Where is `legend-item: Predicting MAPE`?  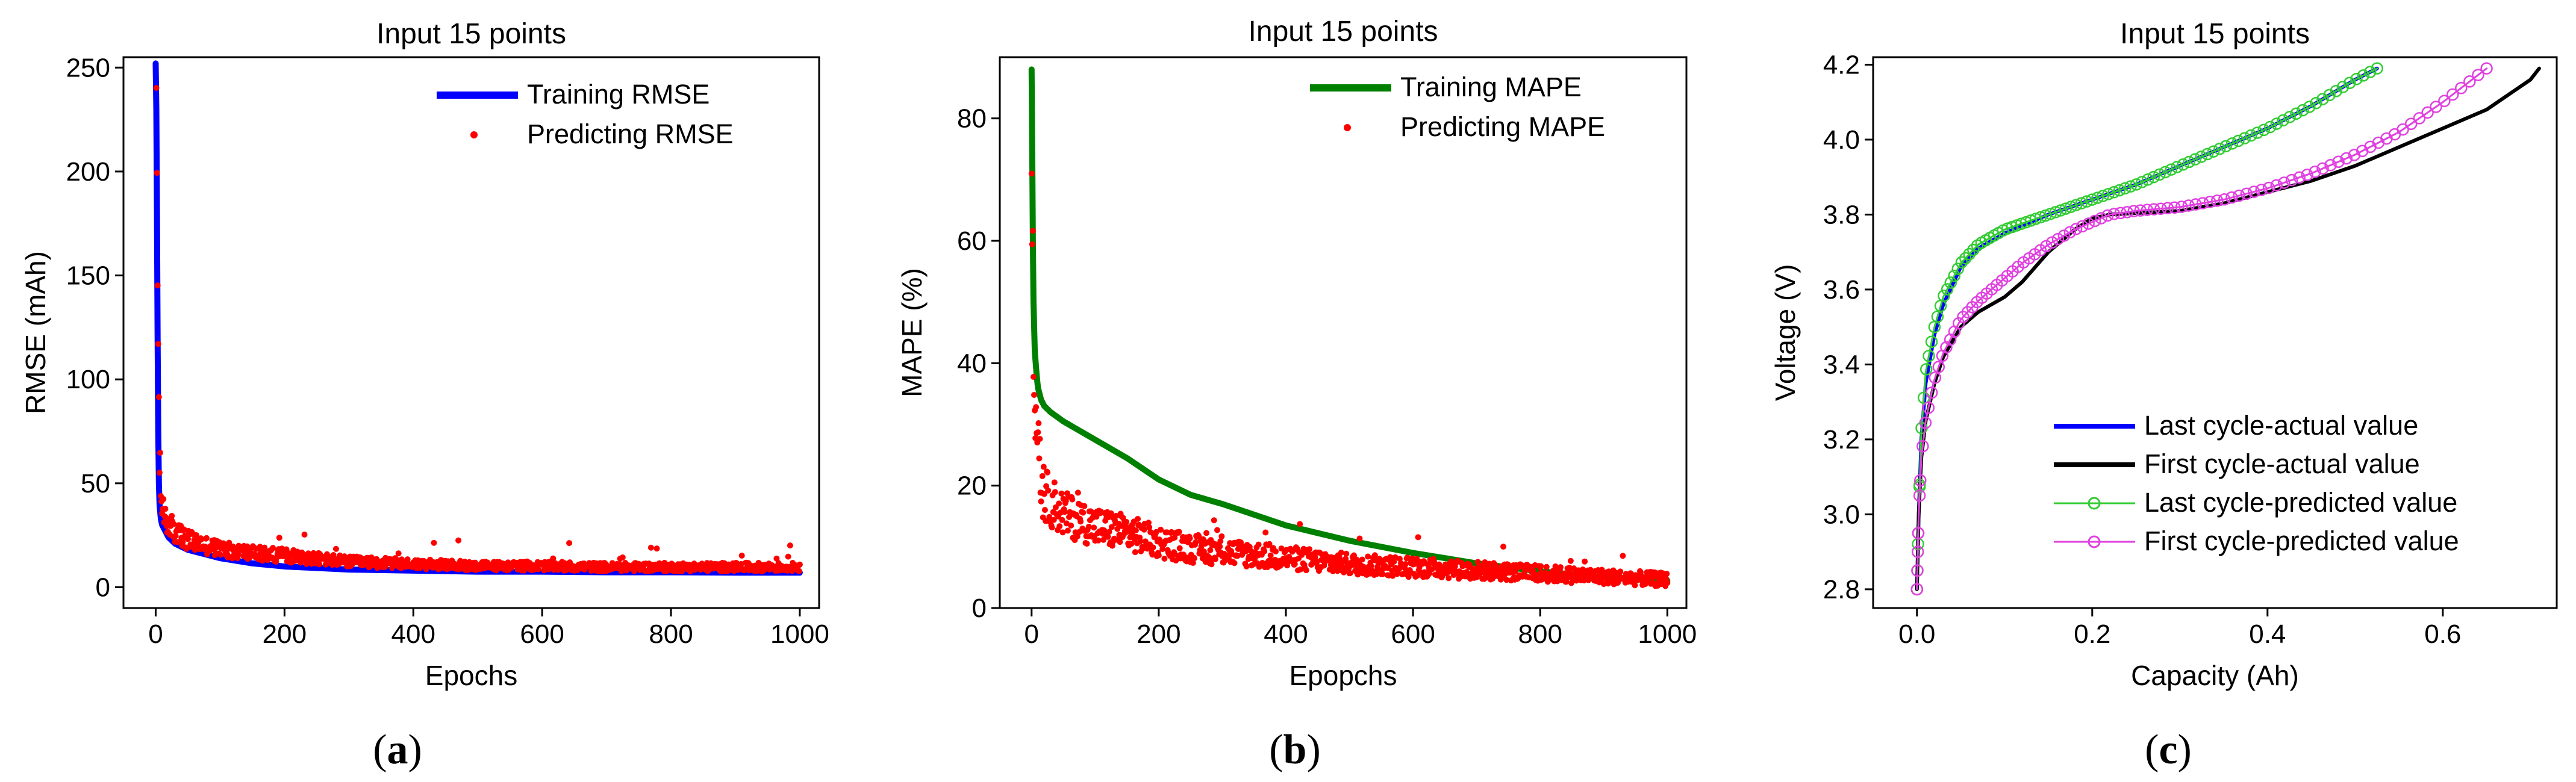
legend-item: Predicting MAPE is located at coordinates (1474, 126).